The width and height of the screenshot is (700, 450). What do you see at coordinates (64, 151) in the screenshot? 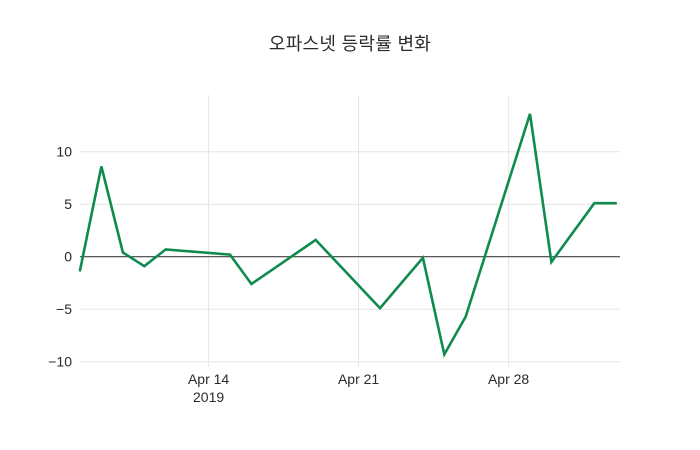
I see `y-tick-label: 10` at bounding box center [64, 151].